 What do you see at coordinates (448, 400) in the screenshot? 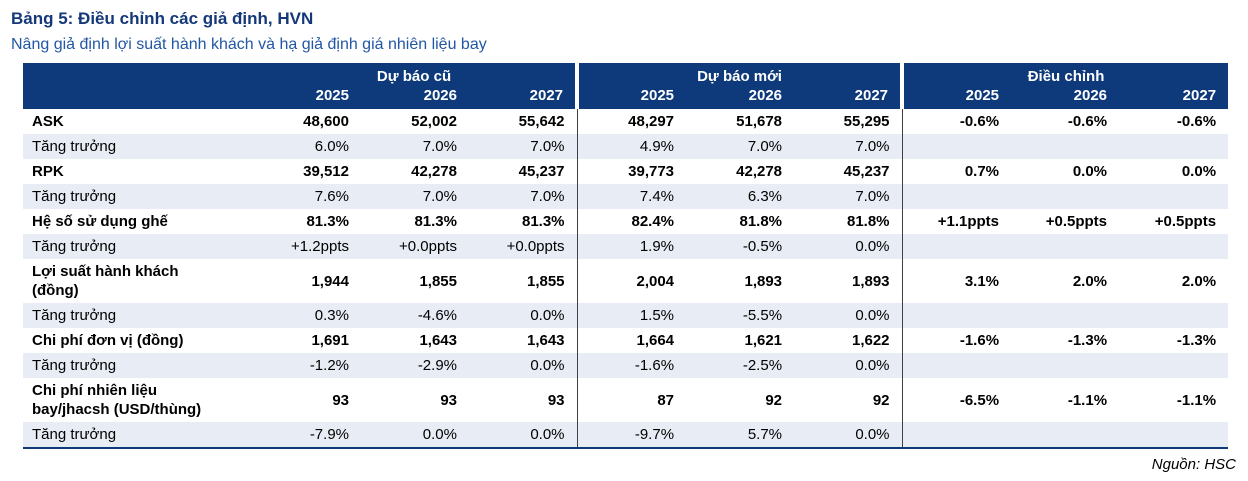
I see `cell-old-2026: 93` at bounding box center [448, 400].